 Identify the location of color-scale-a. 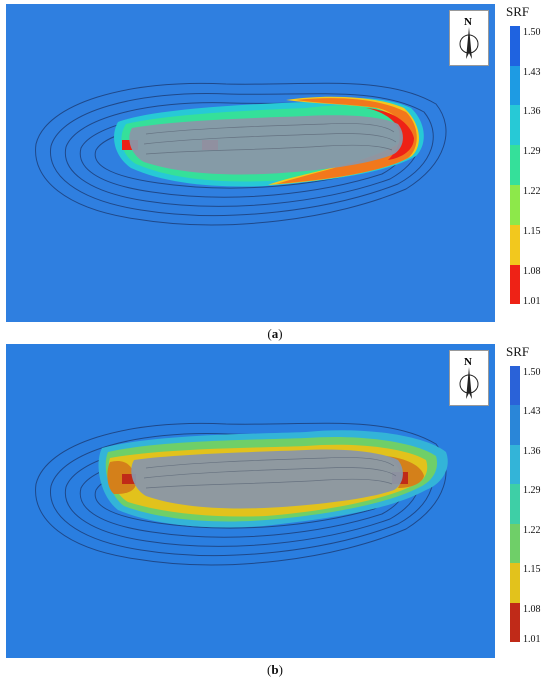
(515, 165).